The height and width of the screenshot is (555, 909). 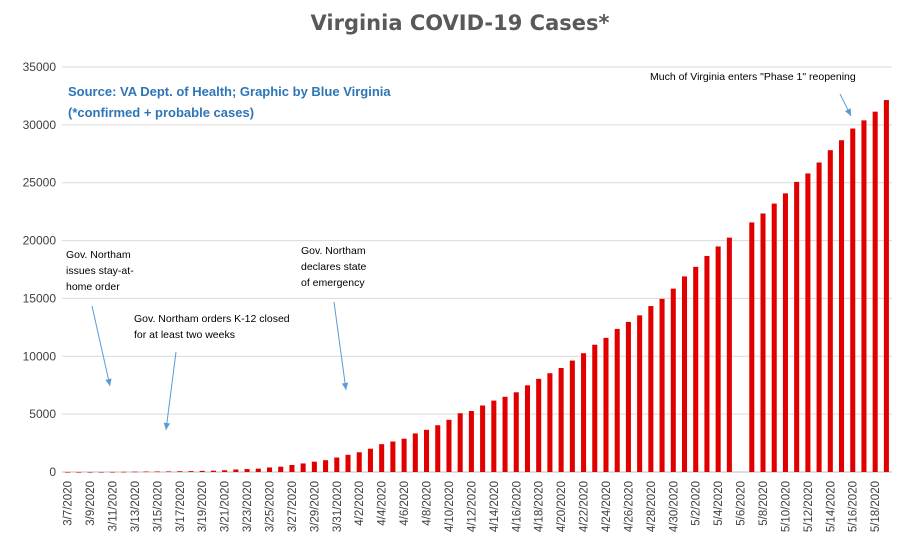 What do you see at coordinates (203, 506) in the screenshot?
I see `x-tick-label: 3/19/2020` at bounding box center [203, 506].